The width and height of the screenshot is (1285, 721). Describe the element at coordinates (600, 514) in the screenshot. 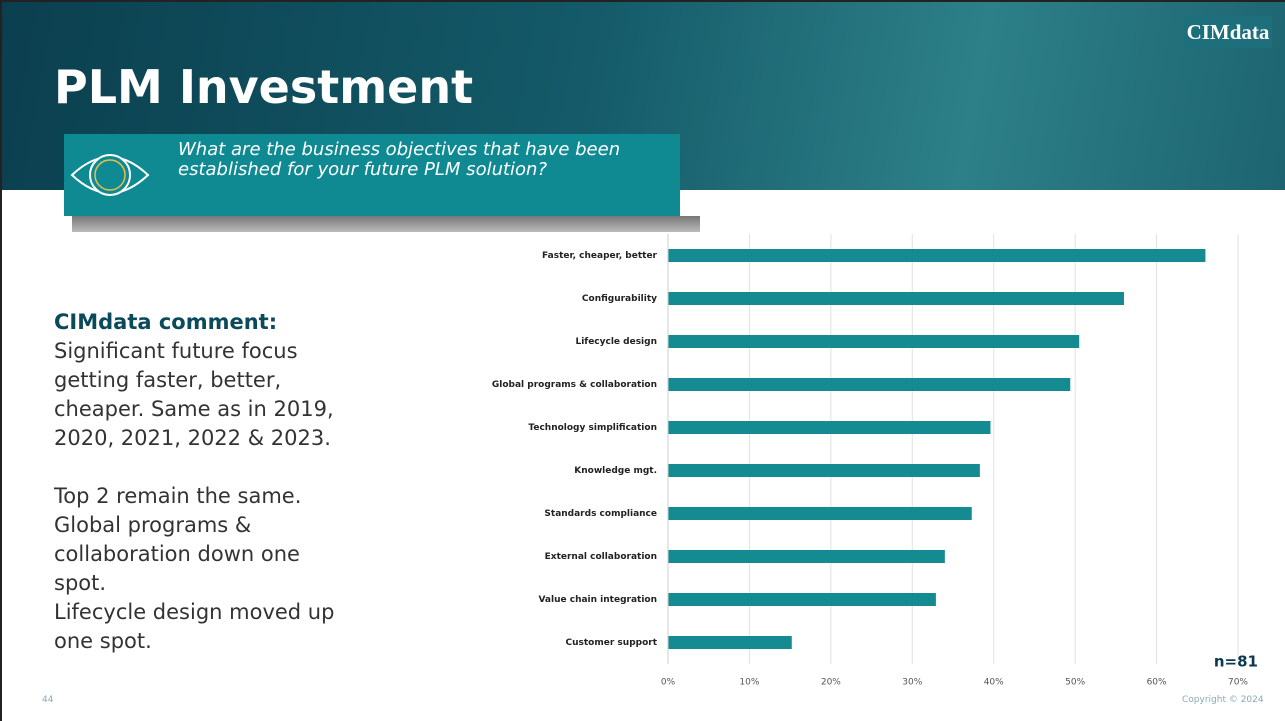

I see `y-tick-label: Standards compliance` at that location.